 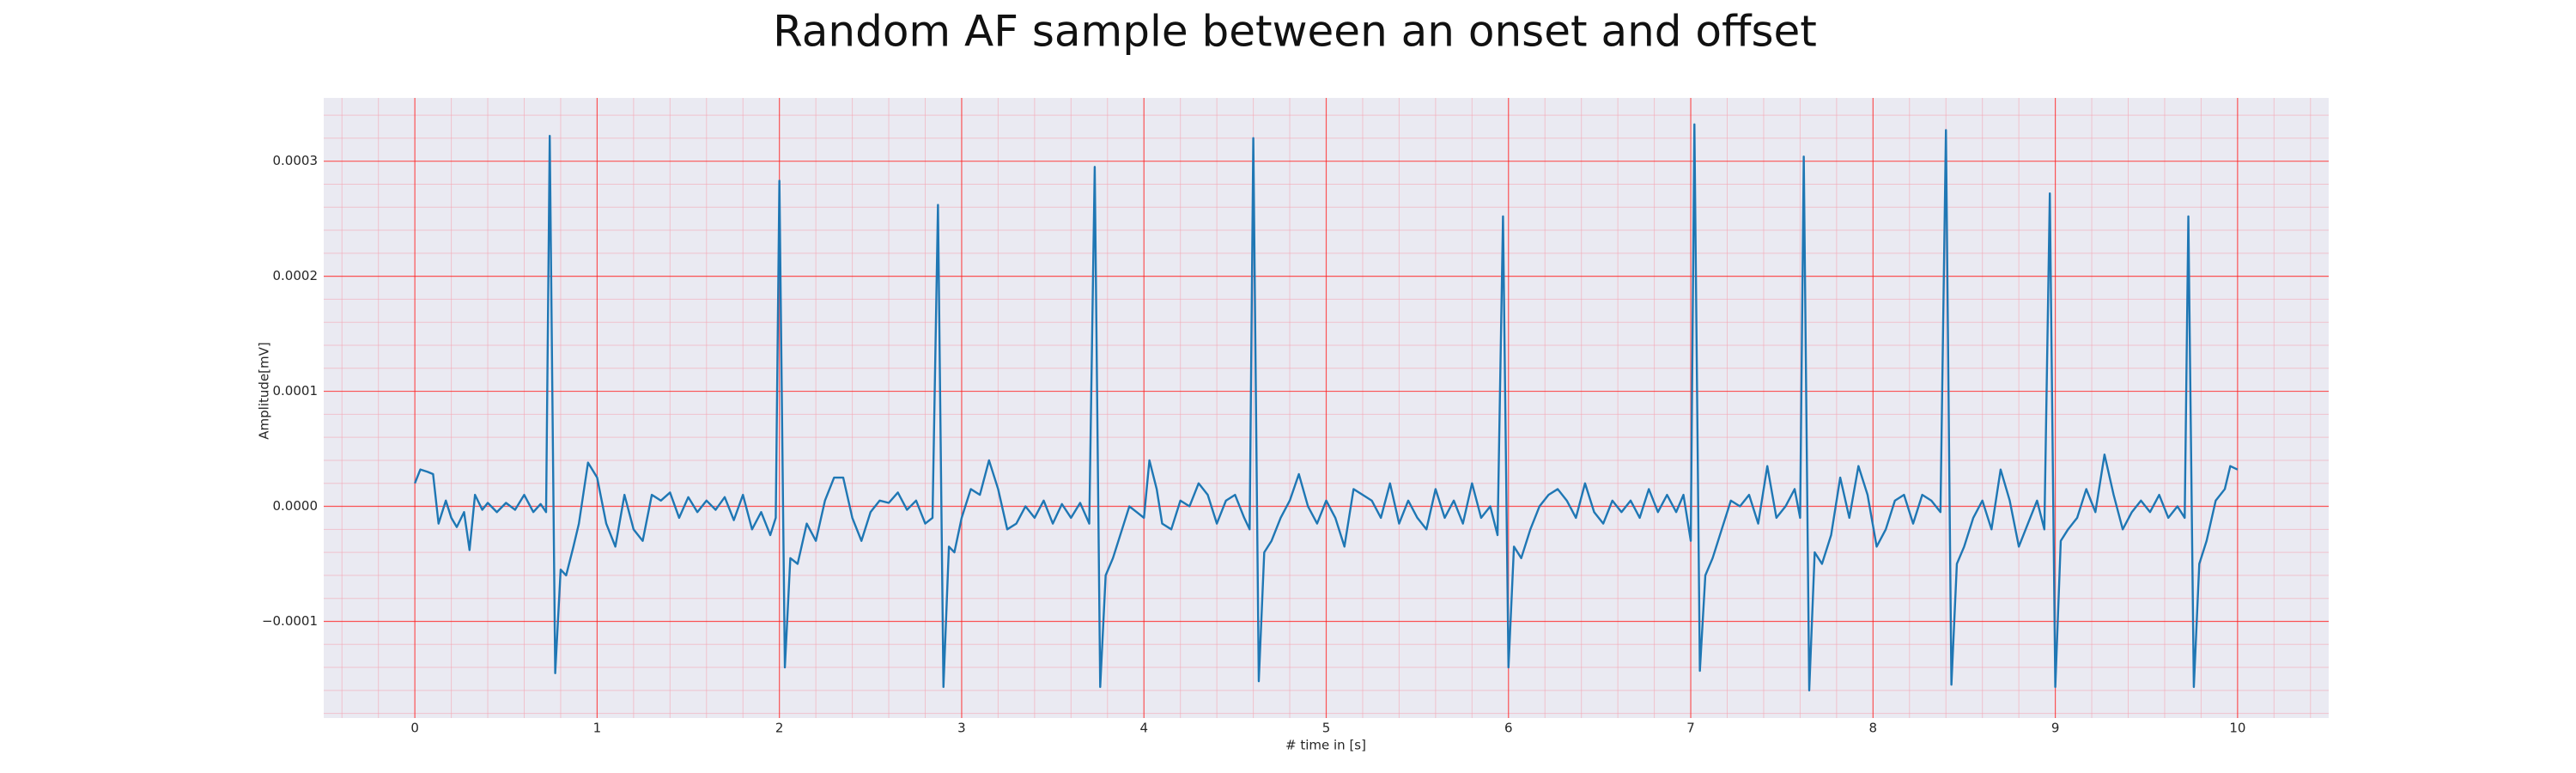 What do you see at coordinates (296, 160) in the screenshot?
I see `y-tick-label: 0.0003` at bounding box center [296, 160].